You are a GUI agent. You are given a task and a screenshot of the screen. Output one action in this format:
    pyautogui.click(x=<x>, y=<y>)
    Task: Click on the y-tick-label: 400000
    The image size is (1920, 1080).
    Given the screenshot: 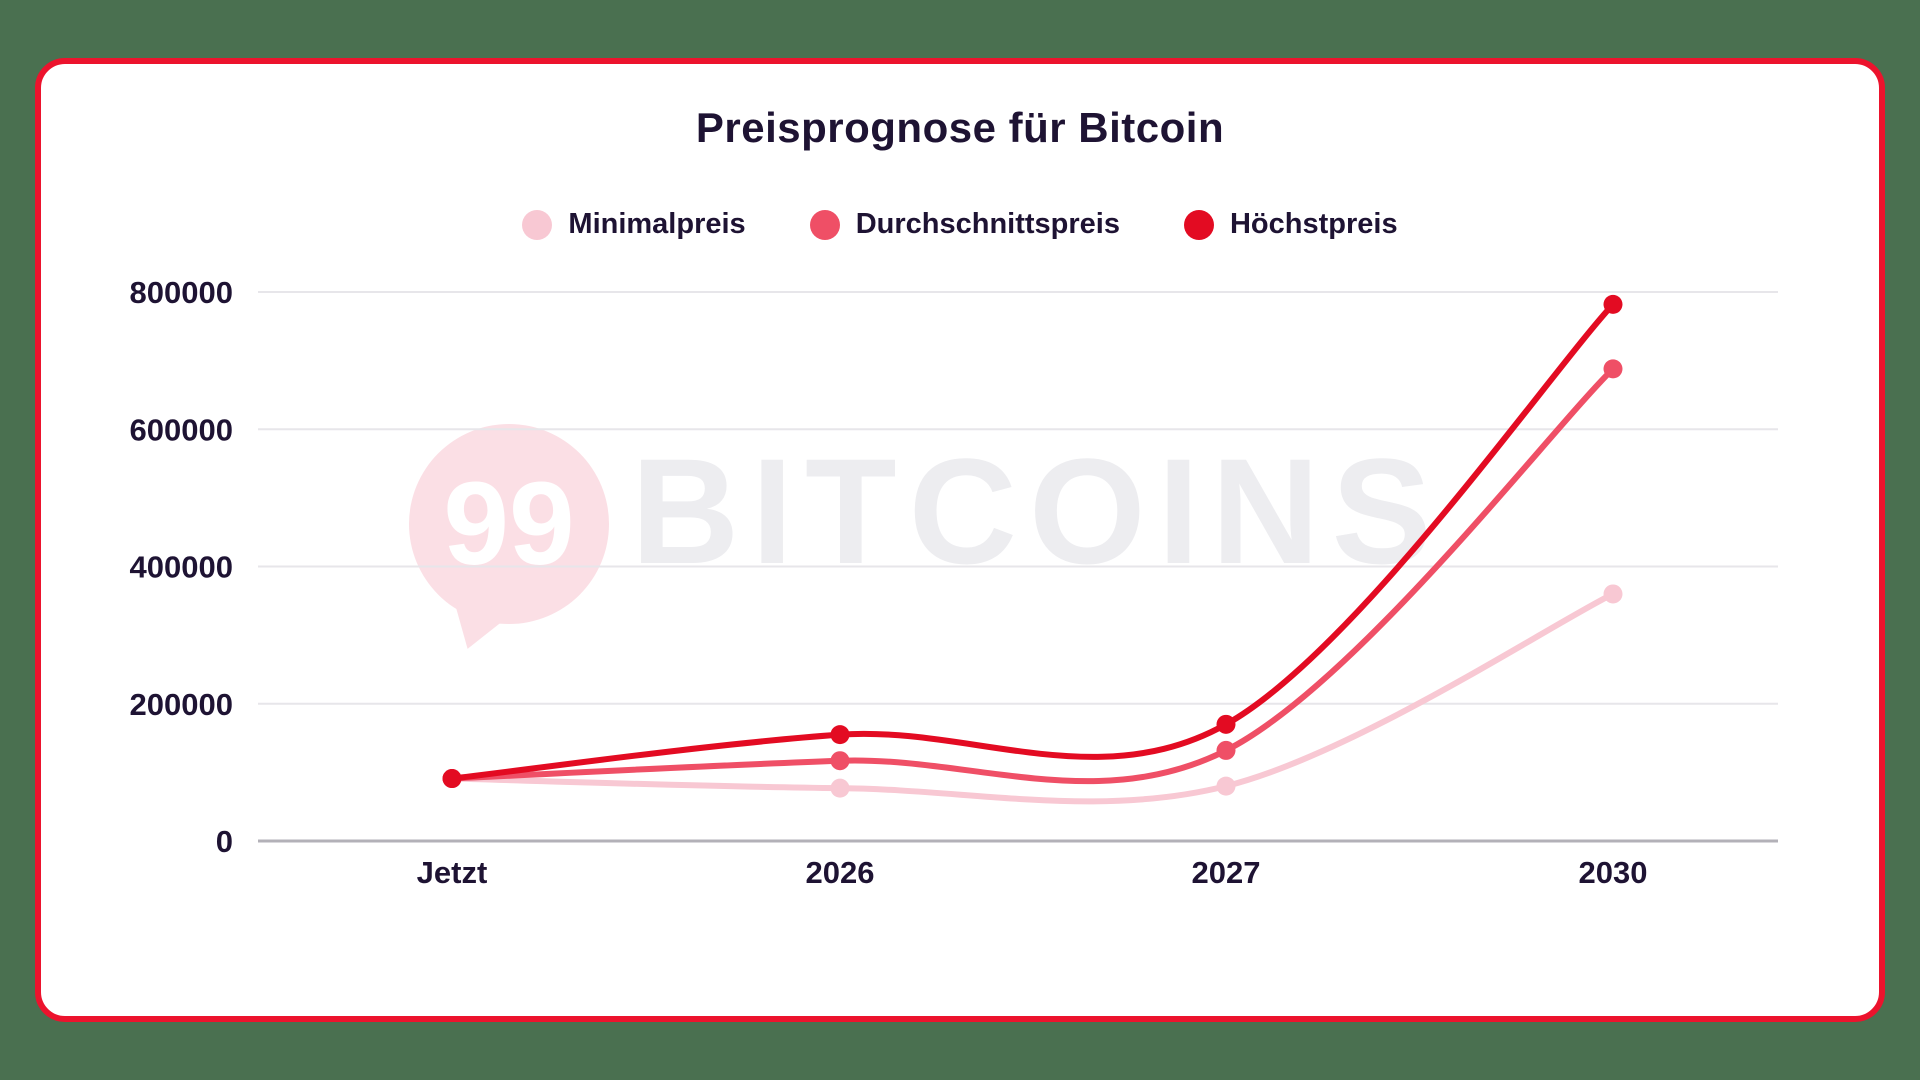 What is the action you would take?
    pyautogui.click(x=181, y=567)
    